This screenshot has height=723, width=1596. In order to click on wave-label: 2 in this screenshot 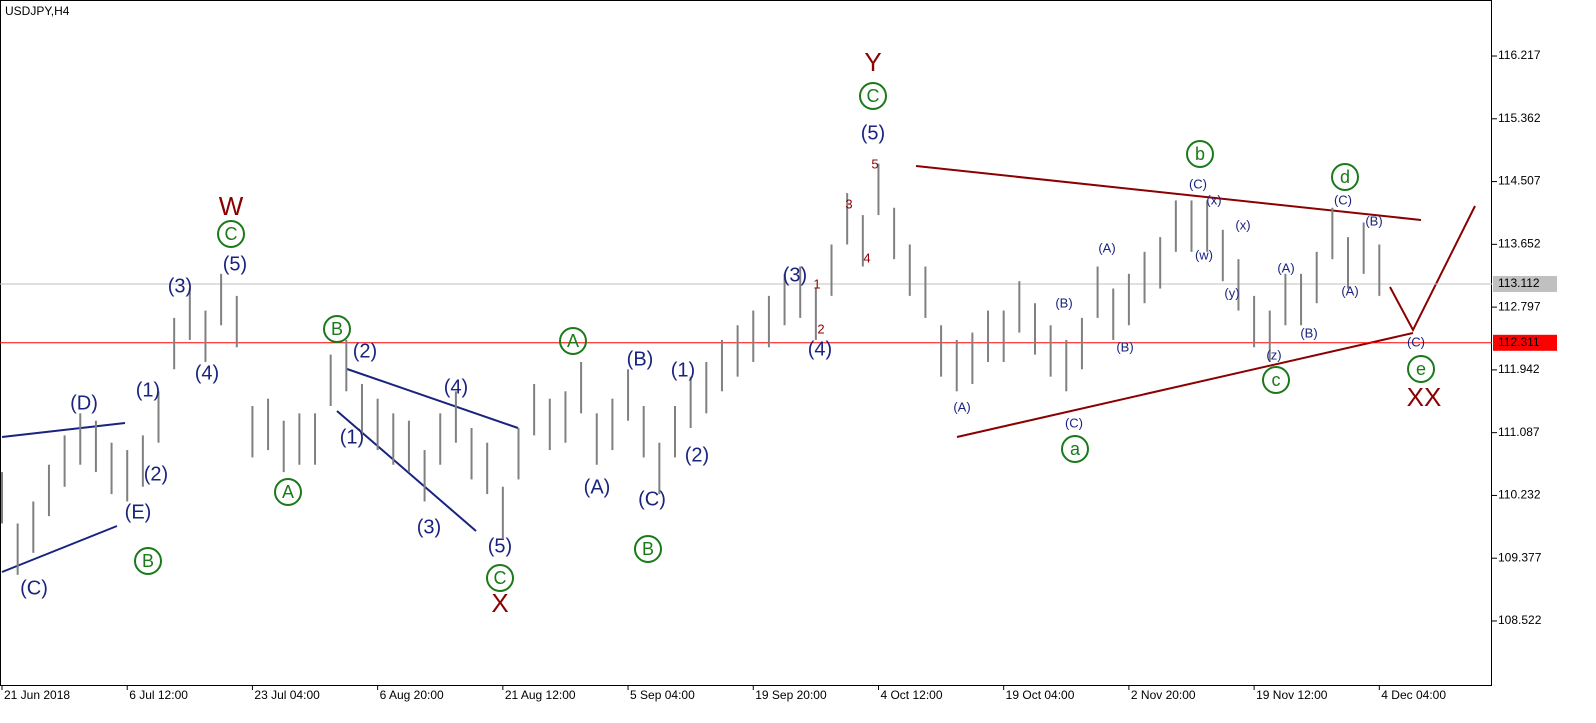, I will do `click(820, 328)`.